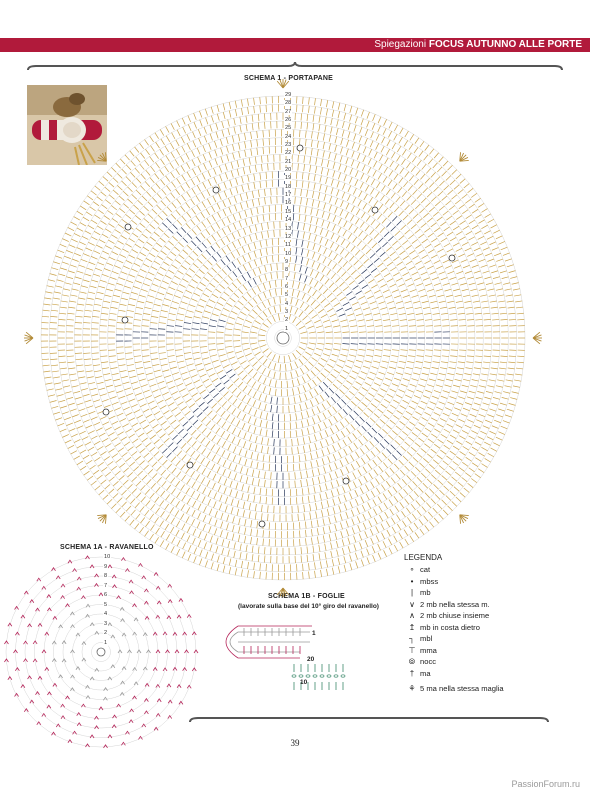 This screenshot has width=590, height=800. Describe the element at coordinates (494, 639) in the screenshot. I see `legend-item: ┐ mbl` at that location.